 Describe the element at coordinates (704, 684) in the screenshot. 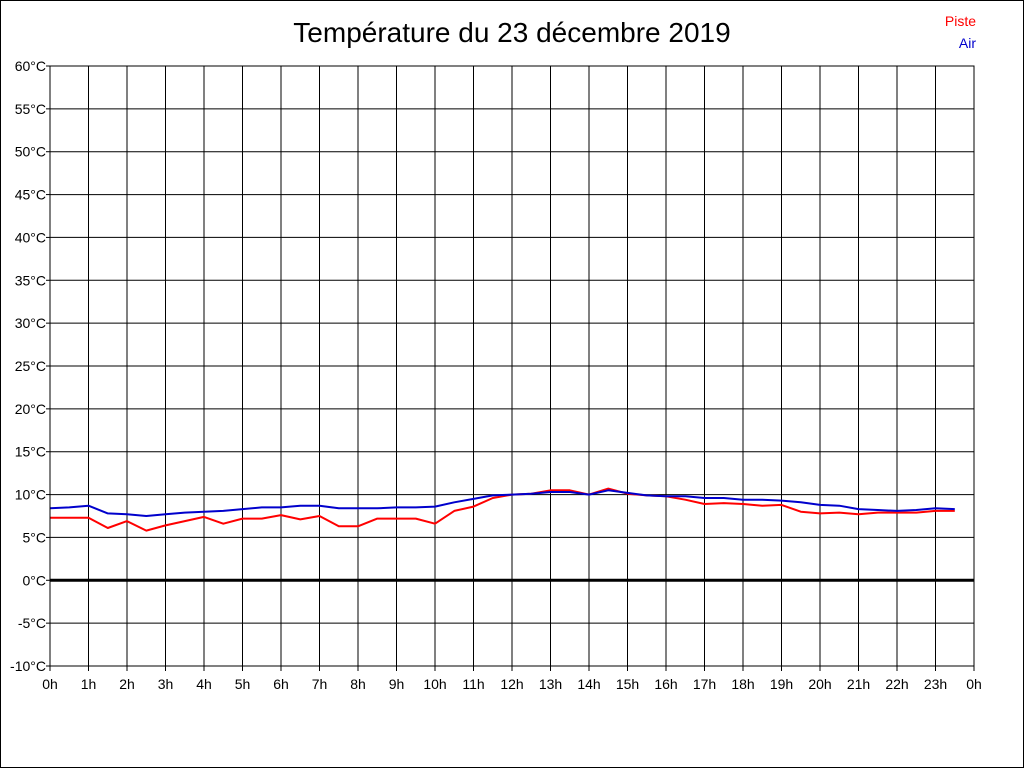

I see `x-tick-label: 17h` at that location.